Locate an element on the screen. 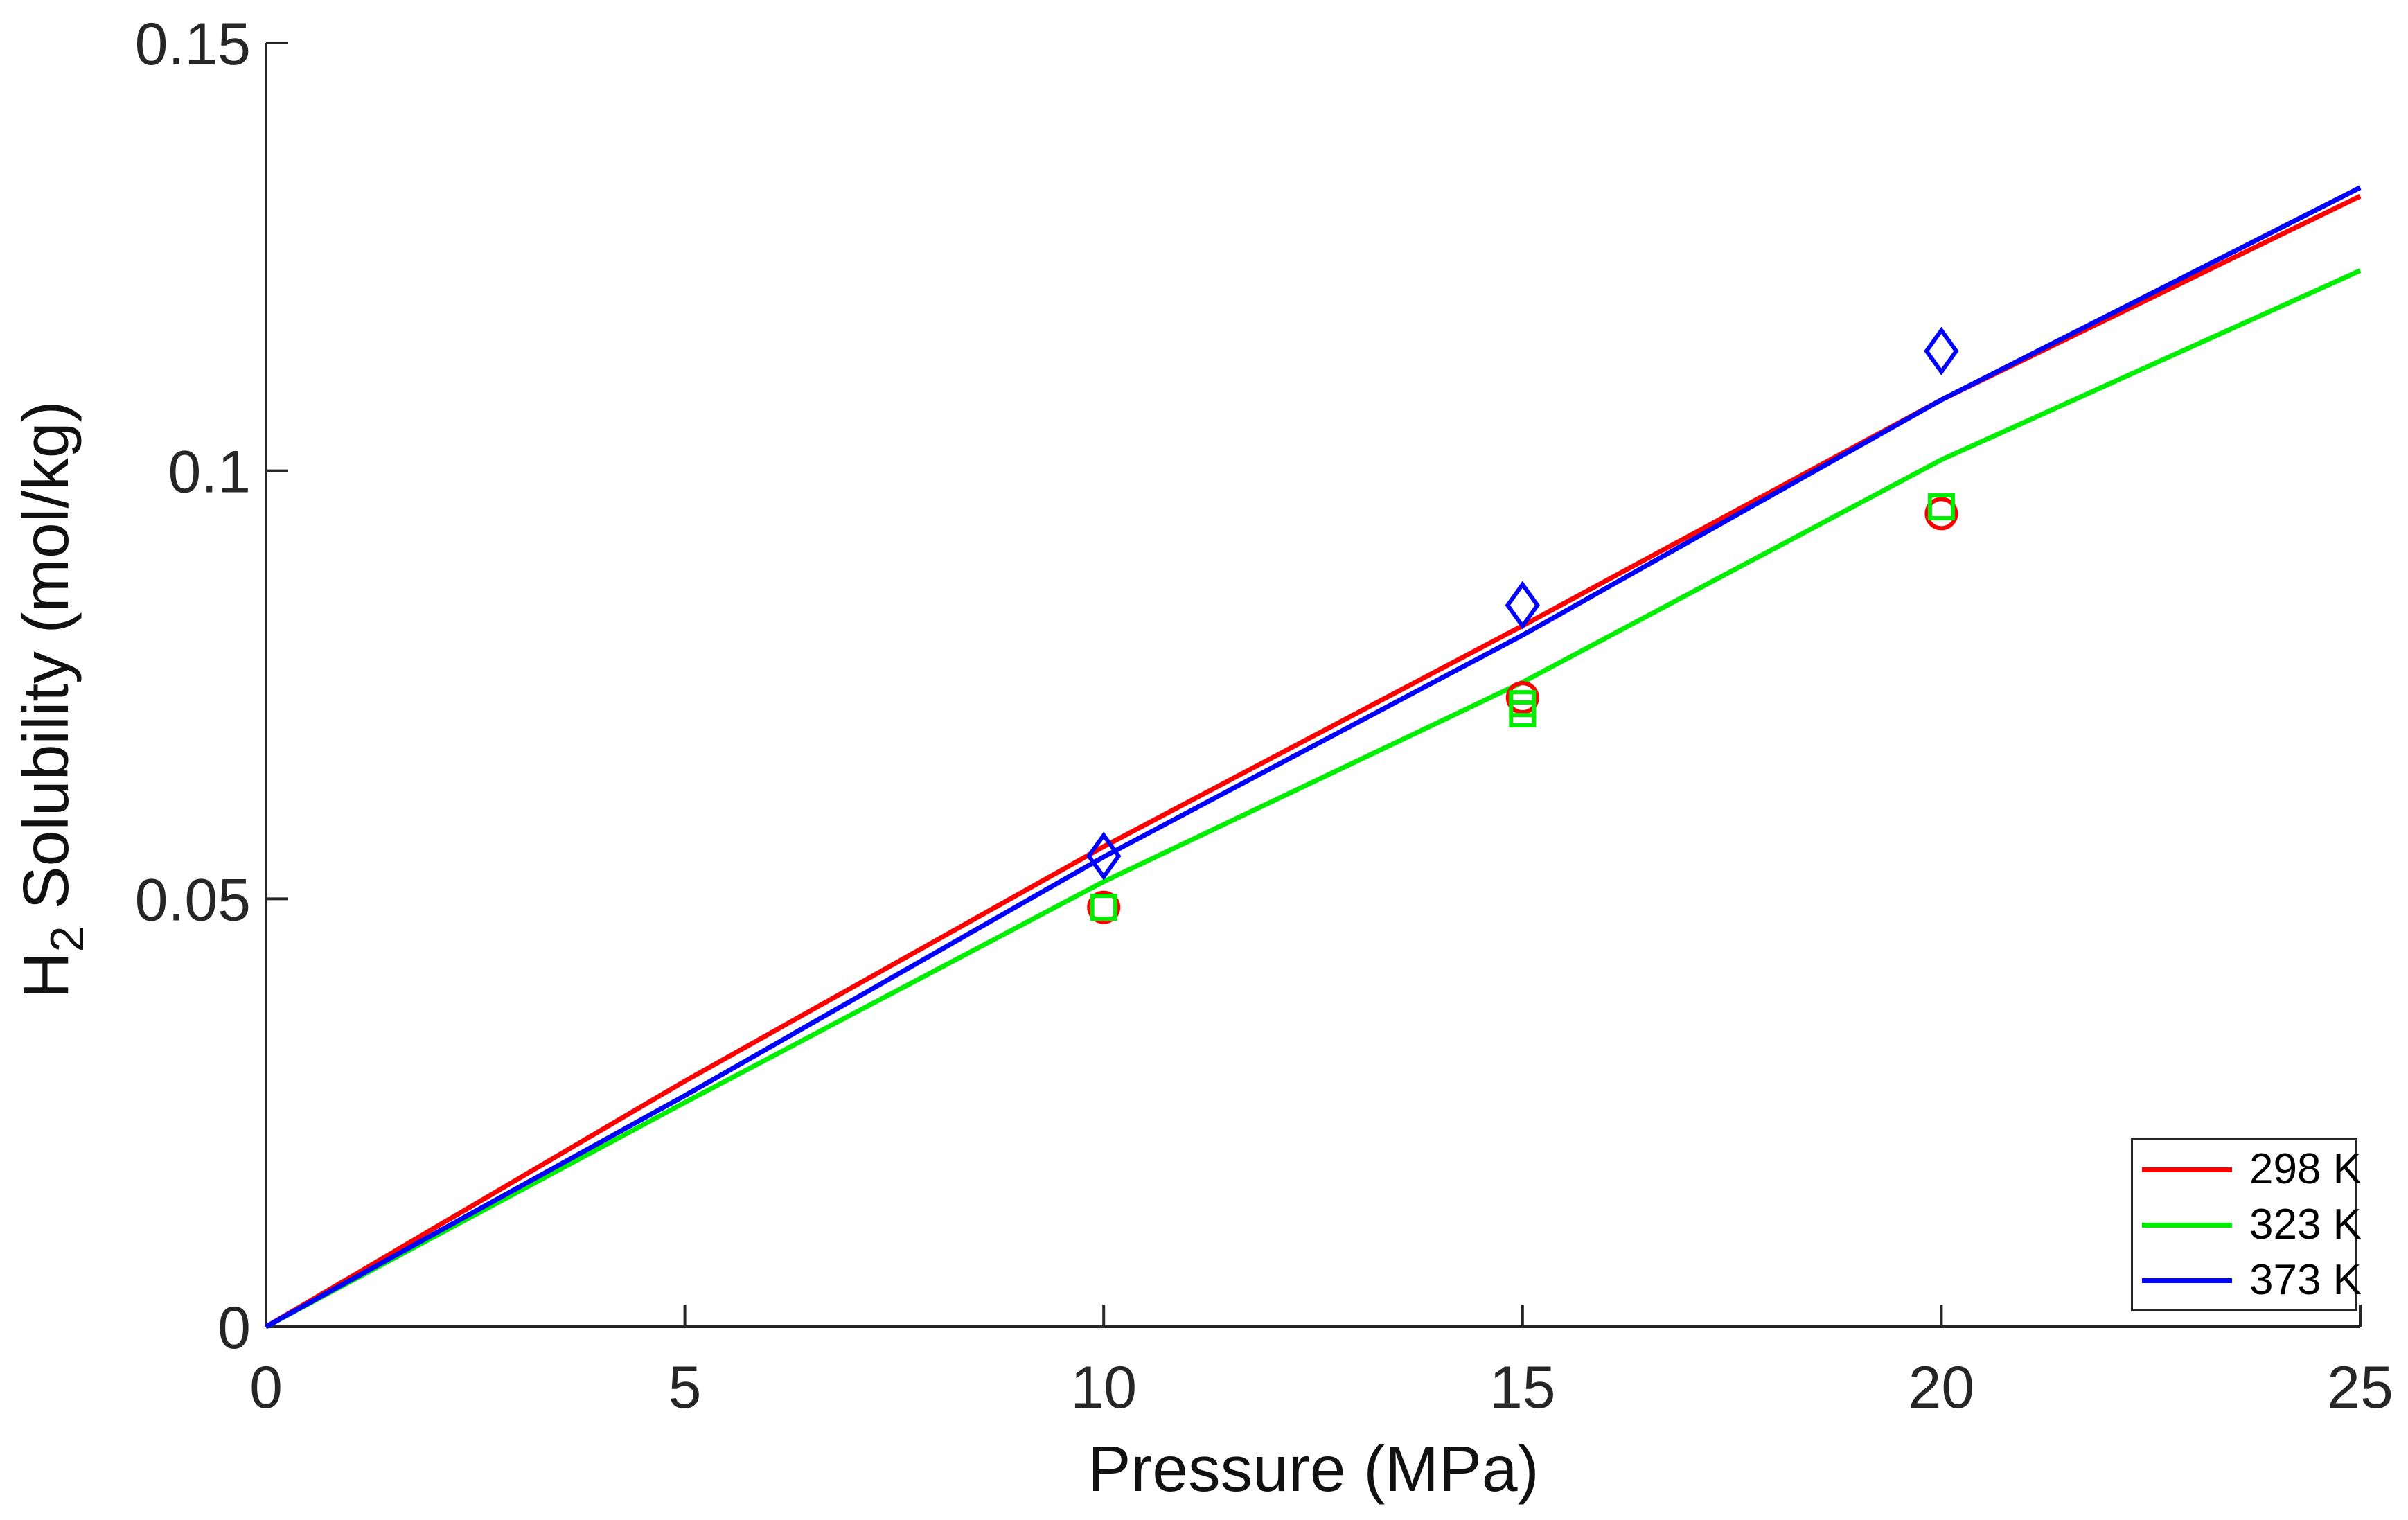  legend-box: 298 K 323 K 373 K is located at coordinates (2246, 1224).